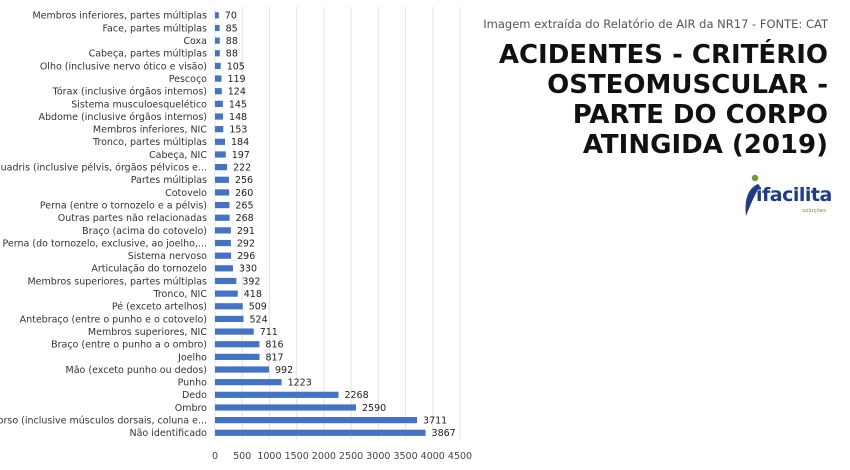 This screenshot has height=470, width=850. What do you see at coordinates (794, 195) in the screenshot?
I see `logo-name: ifacilita` at bounding box center [794, 195].